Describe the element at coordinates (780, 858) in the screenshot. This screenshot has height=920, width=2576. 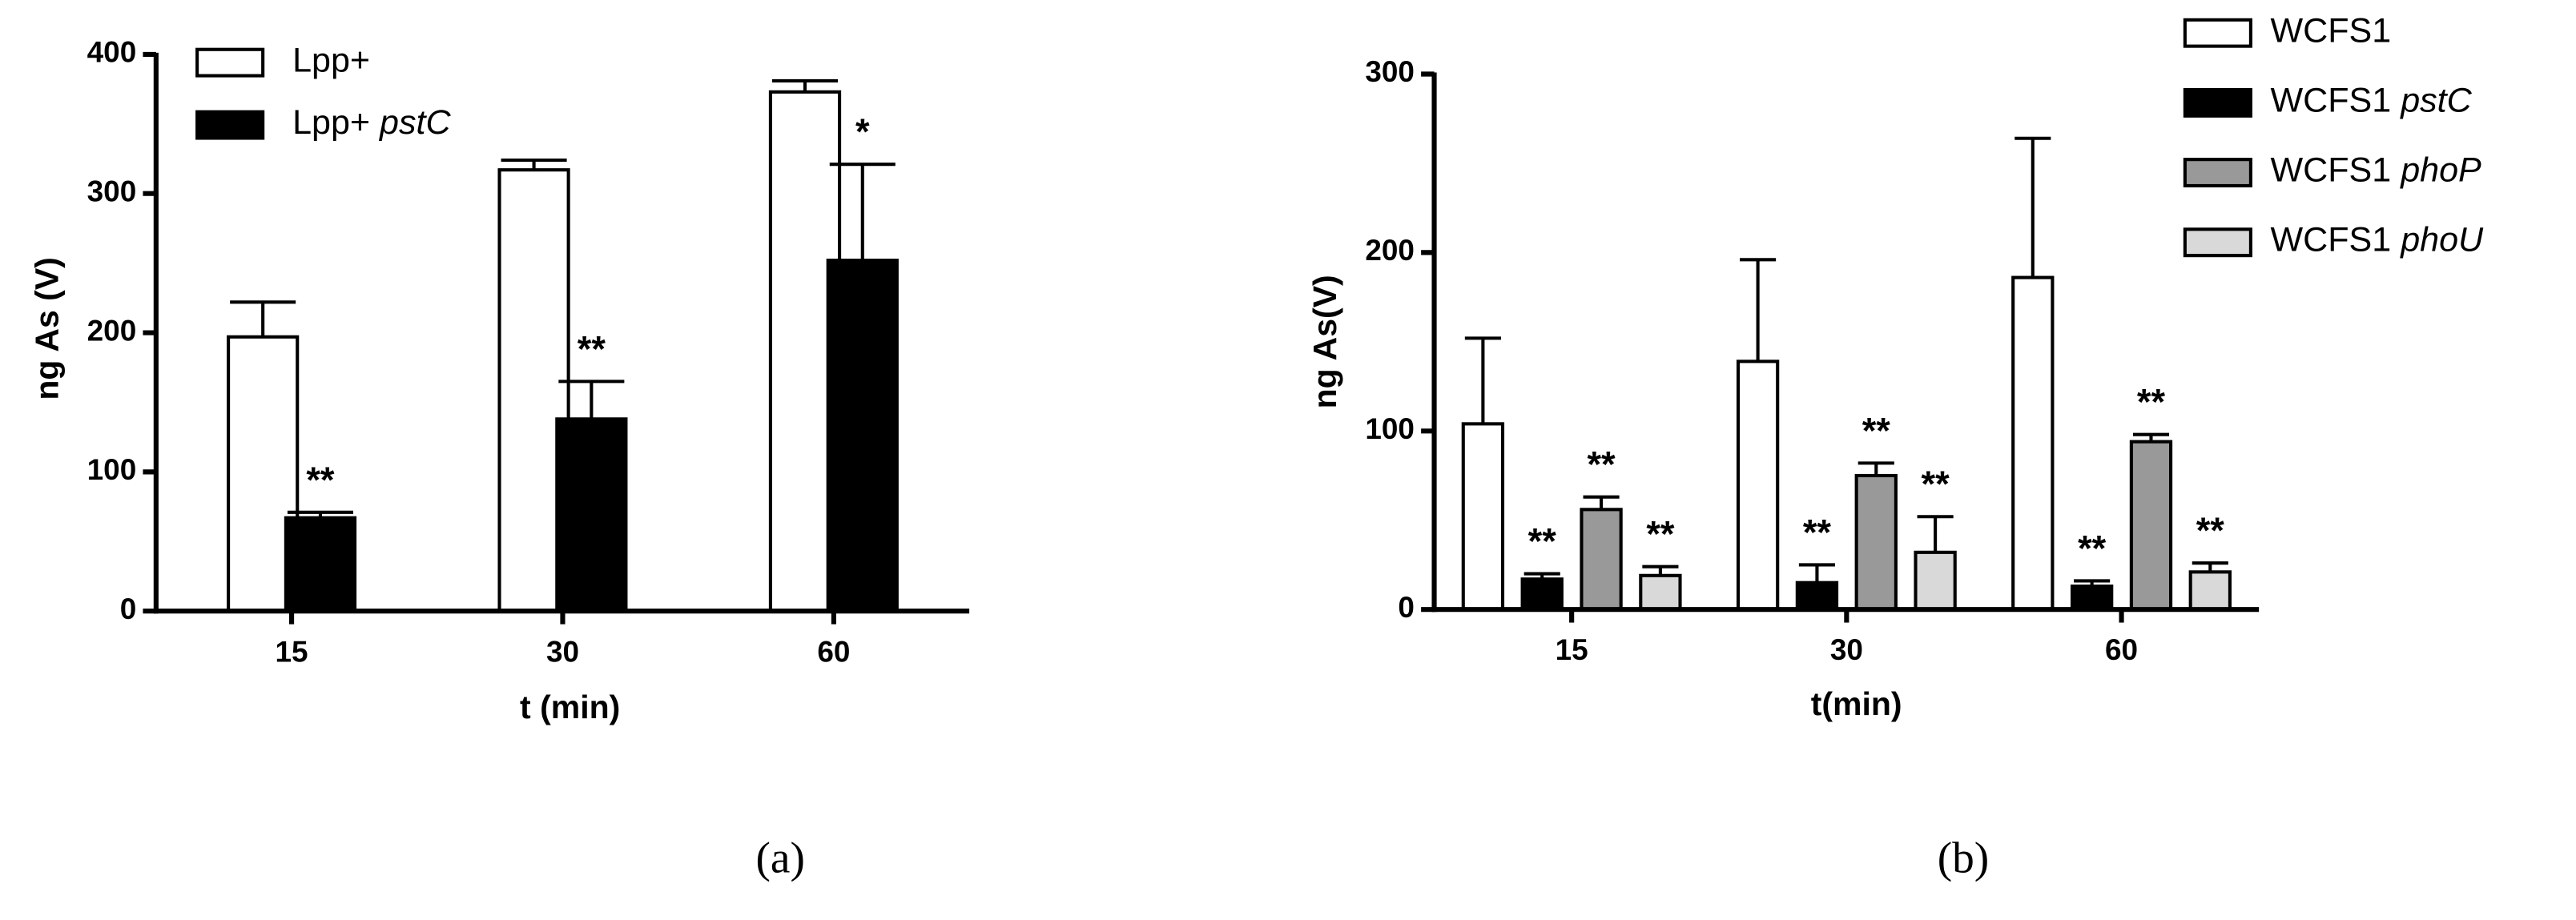
I see `panel-label: (a)` at that location.